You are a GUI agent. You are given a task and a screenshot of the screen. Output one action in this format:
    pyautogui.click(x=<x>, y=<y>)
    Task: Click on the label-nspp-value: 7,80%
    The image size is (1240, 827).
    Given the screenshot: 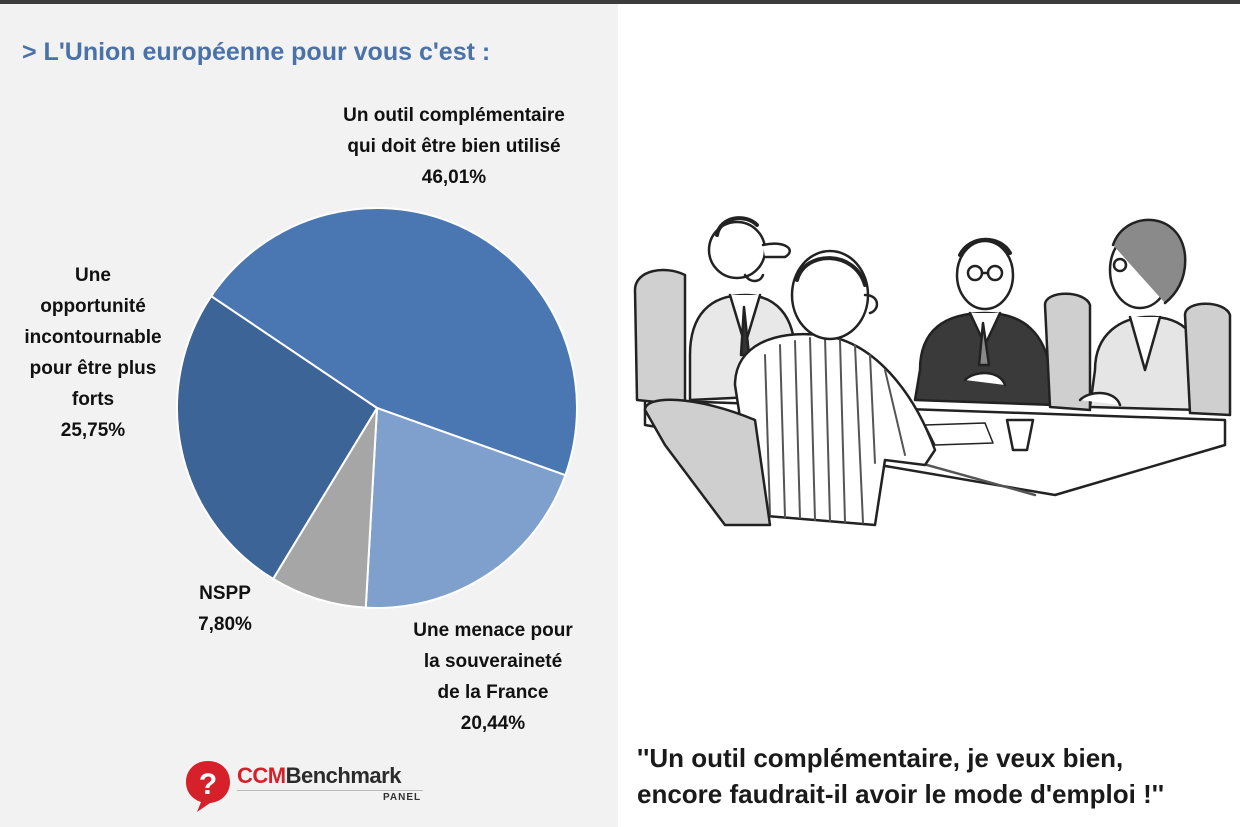 What is the action you would take?
    pyautogui.click(x=225, y=624)
    